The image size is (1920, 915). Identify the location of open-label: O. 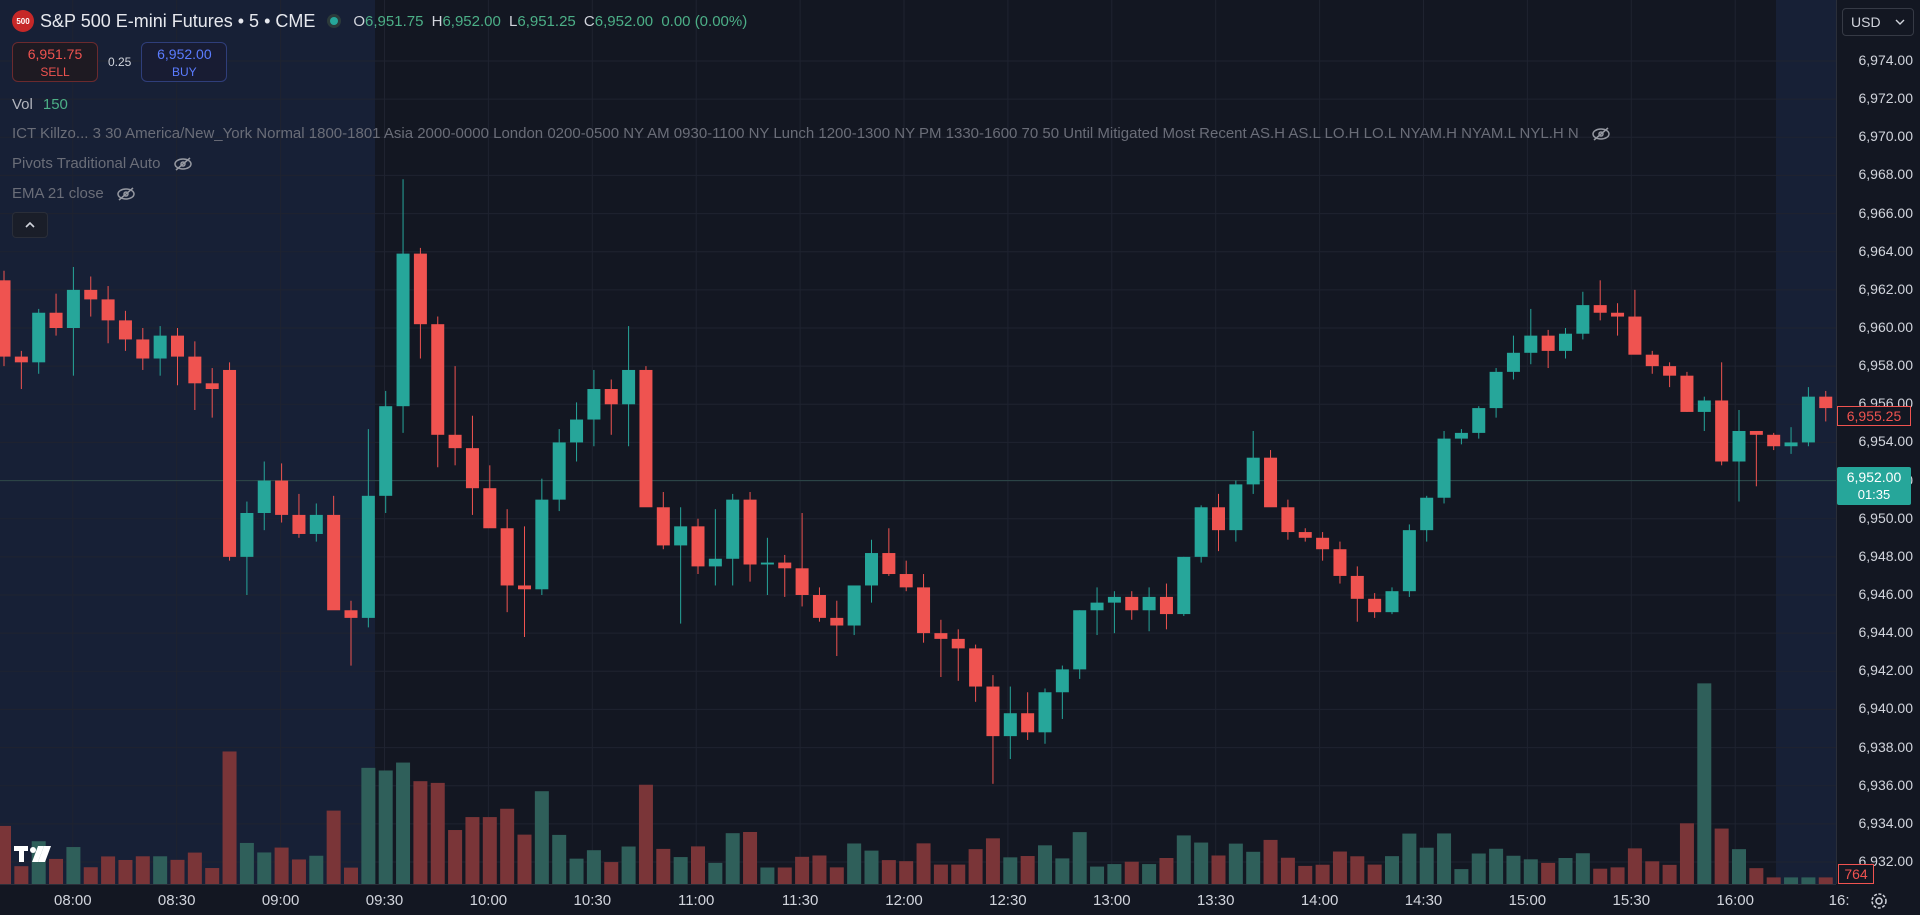
(359, 21).